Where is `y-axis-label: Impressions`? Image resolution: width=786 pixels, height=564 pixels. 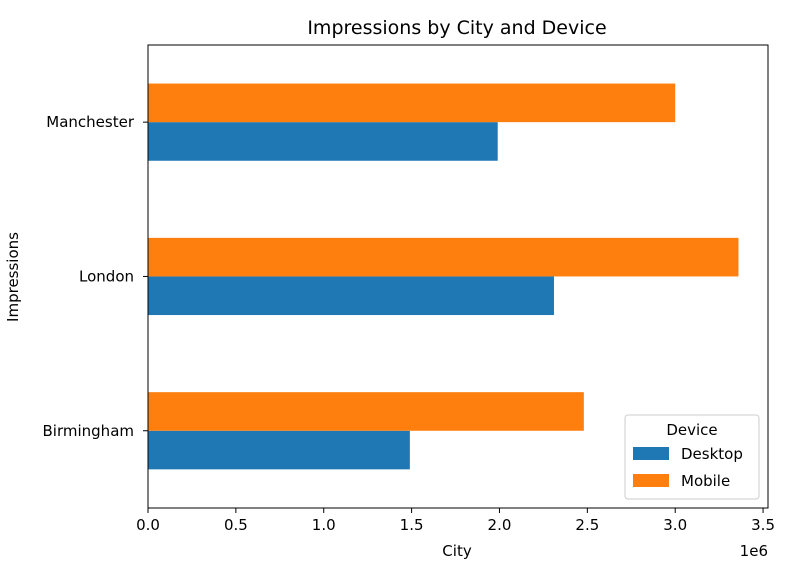 y-axis-label: Impressions is located at coordinates (13, 277).